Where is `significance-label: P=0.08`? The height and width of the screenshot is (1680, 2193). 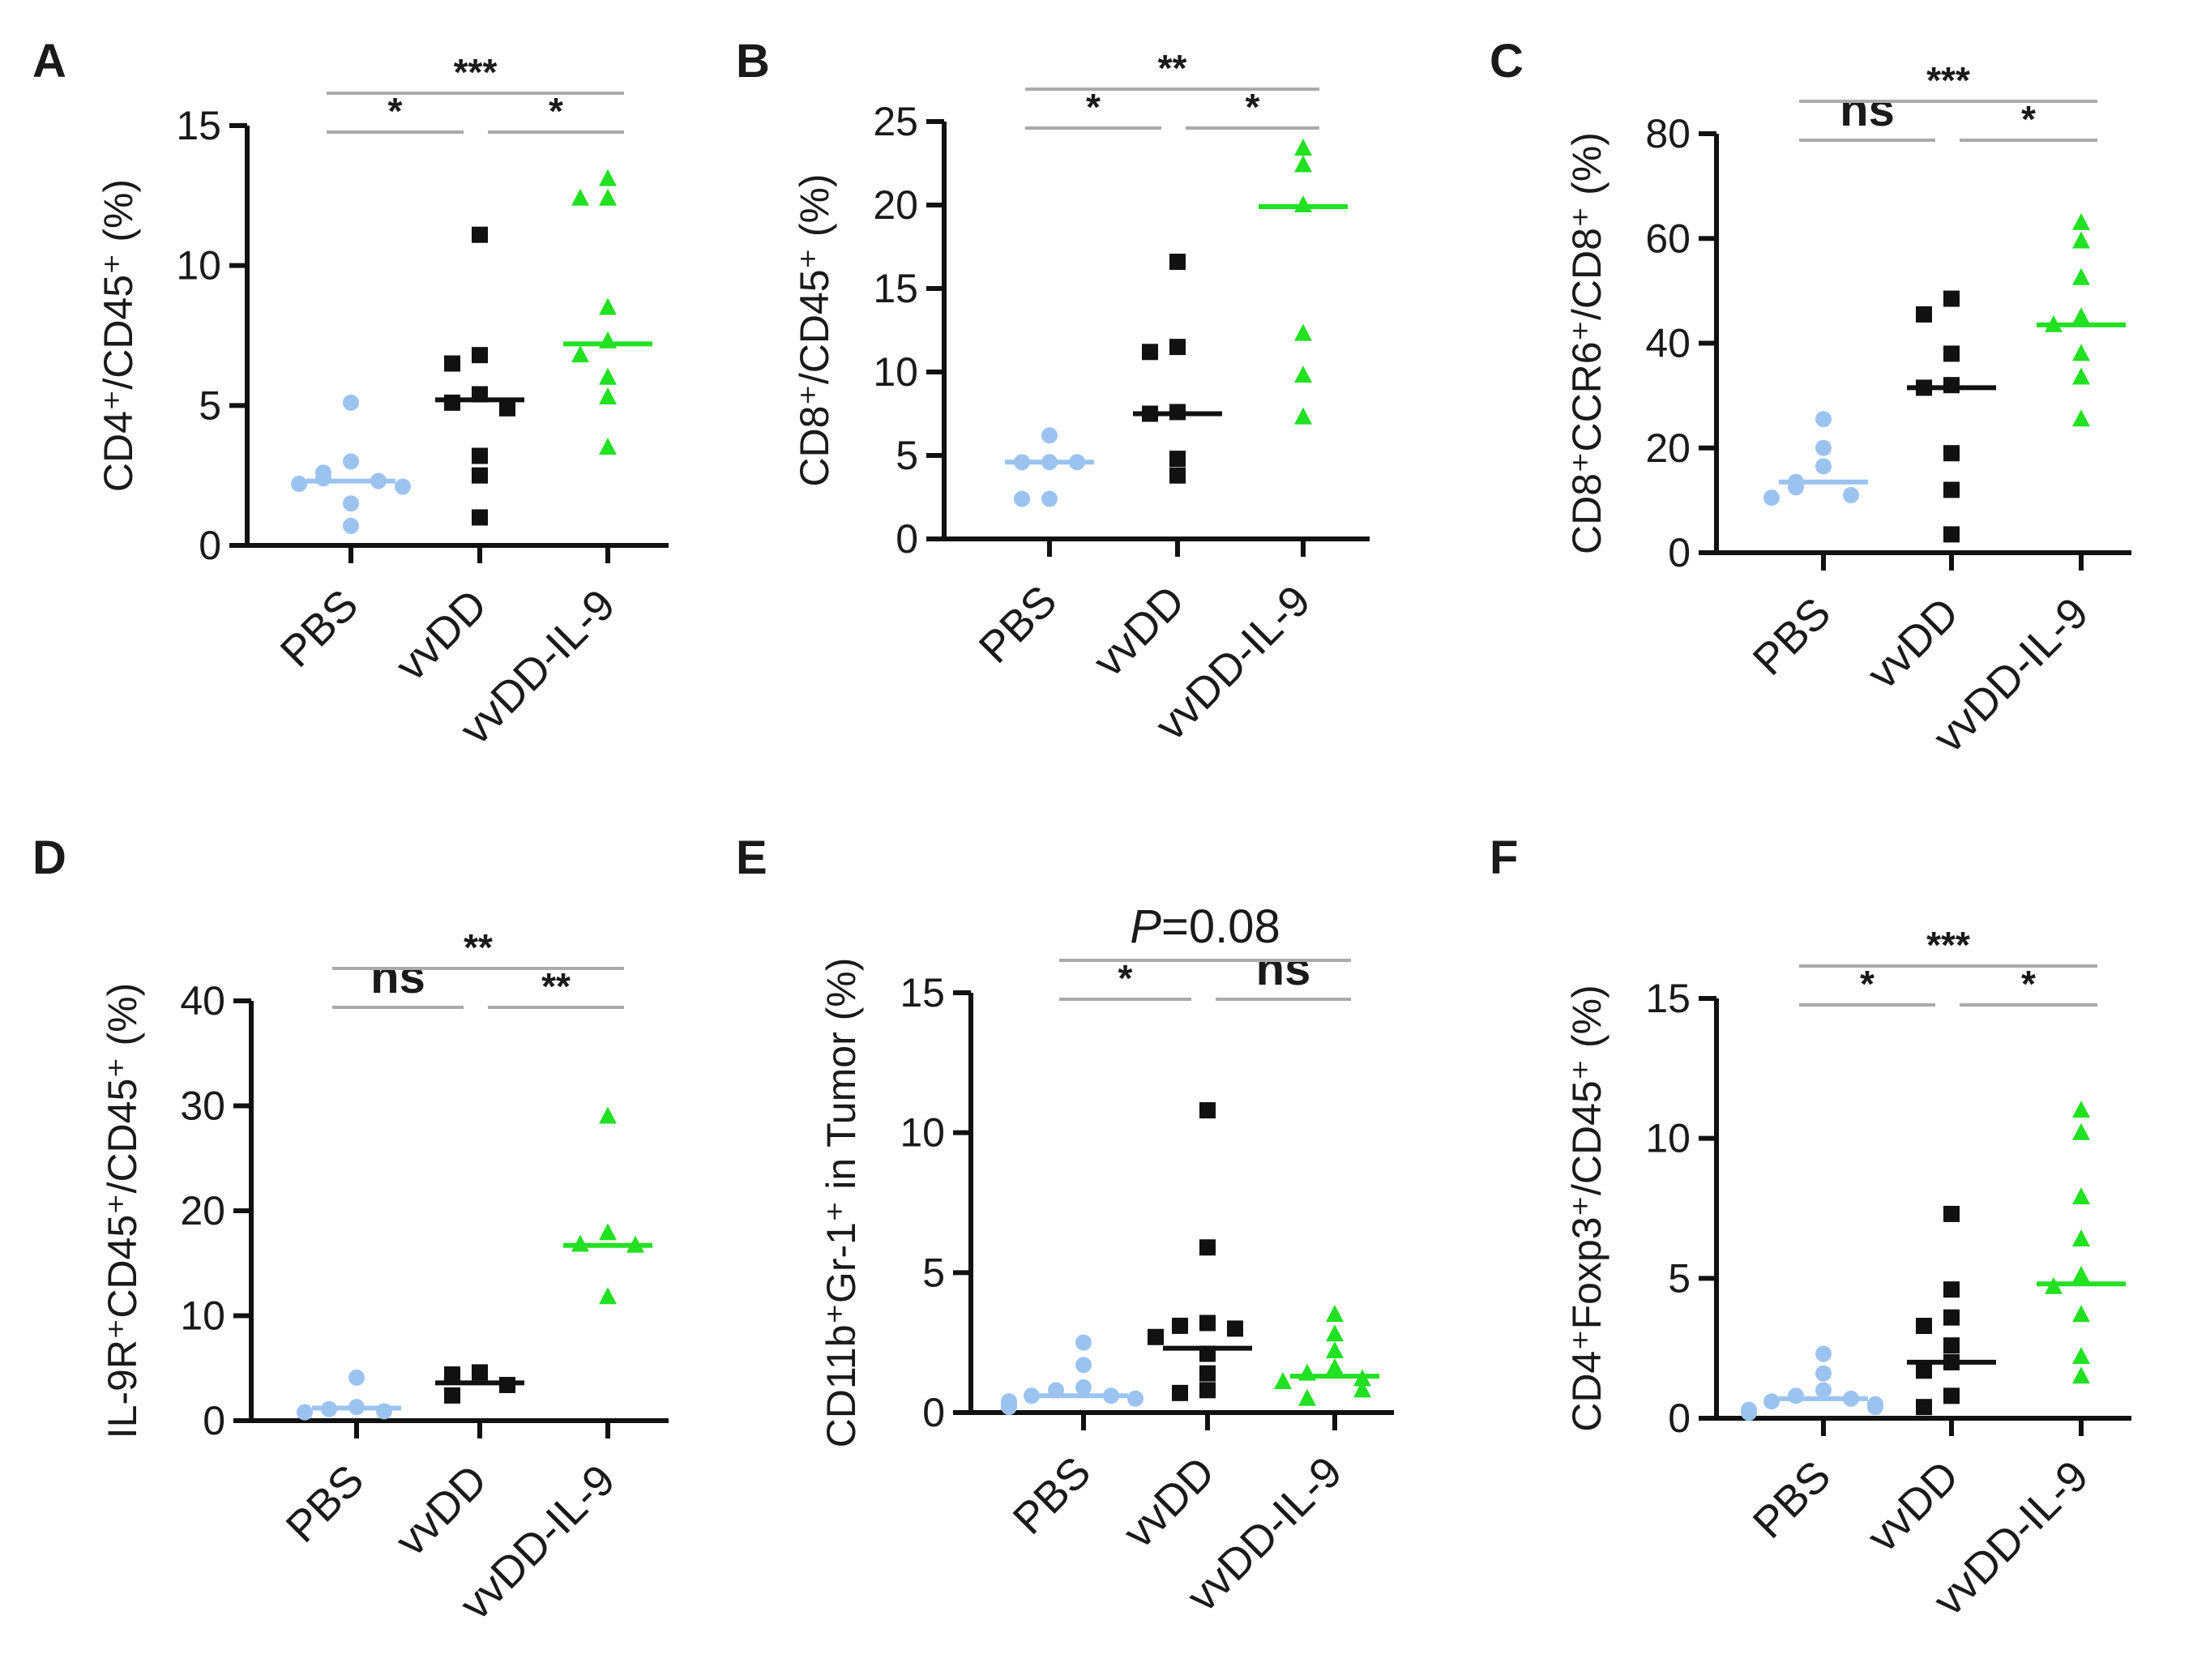 significance-label: P=0.08 is located at coordinates (1205, 926).